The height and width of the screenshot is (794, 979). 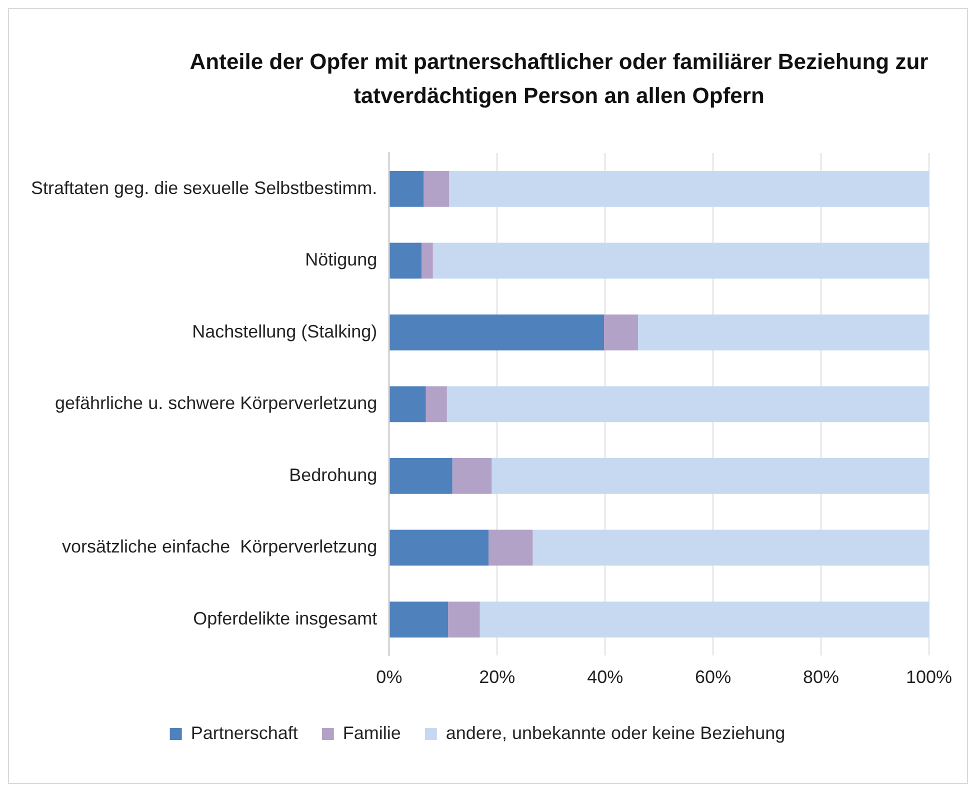 What do you see at coordinates (713, 677) in the screenshot?
I see `x-tick-label: 60%` at bounding box center [713, 677].